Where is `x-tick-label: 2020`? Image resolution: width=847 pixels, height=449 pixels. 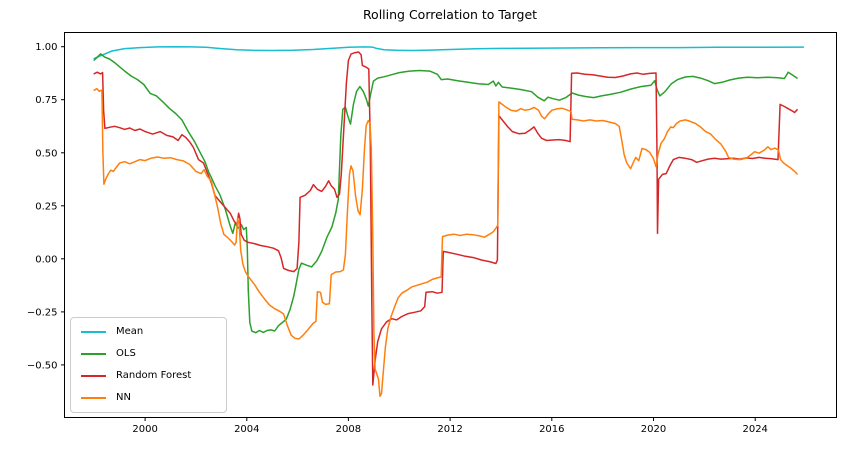
x-tick-label: 2020 is located at coordinates (653, 429).